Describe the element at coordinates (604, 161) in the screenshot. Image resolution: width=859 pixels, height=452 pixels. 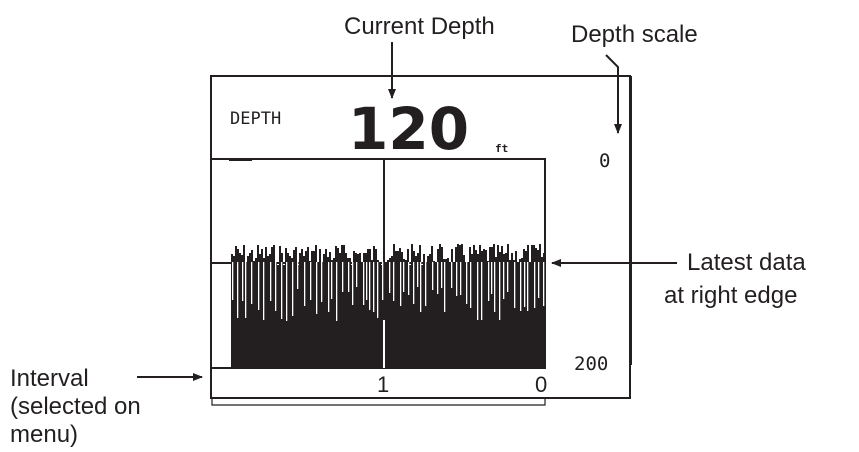
I see `depth-scale-top: 0` at that location.